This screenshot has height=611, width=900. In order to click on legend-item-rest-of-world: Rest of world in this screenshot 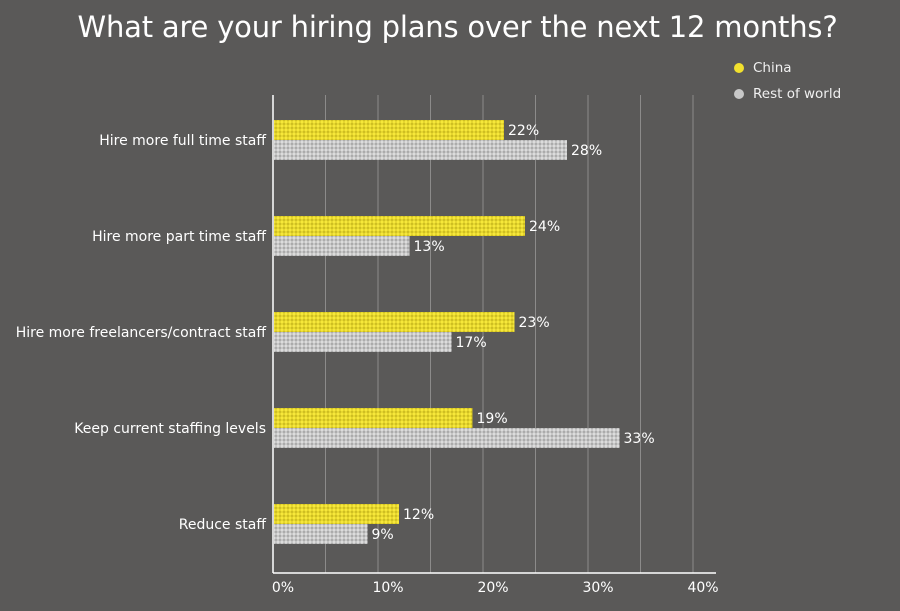, I will do `click(787, 94)`.